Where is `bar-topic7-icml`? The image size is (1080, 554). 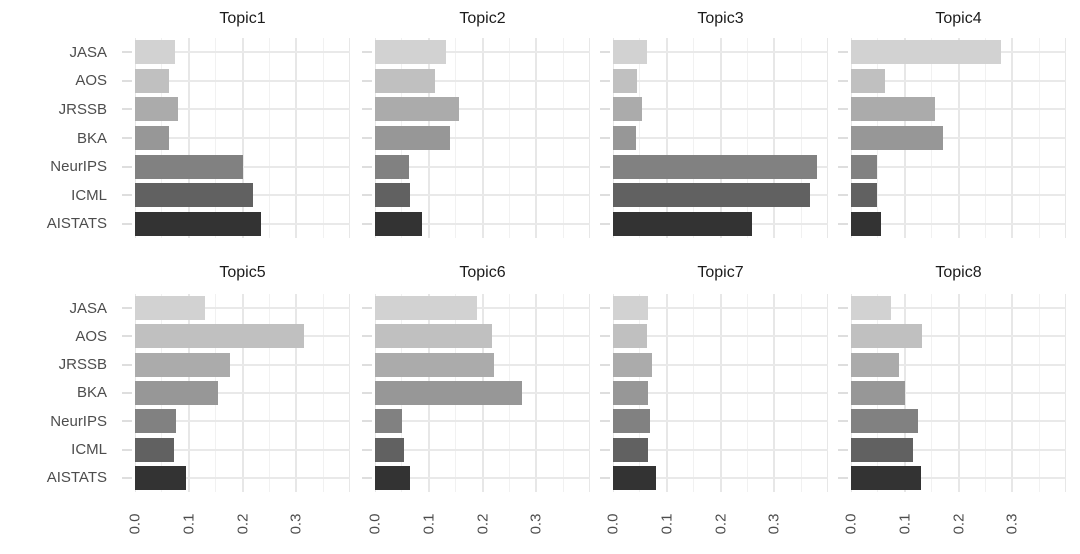 bar-topic7-icml is located at coordinates (631, 449).